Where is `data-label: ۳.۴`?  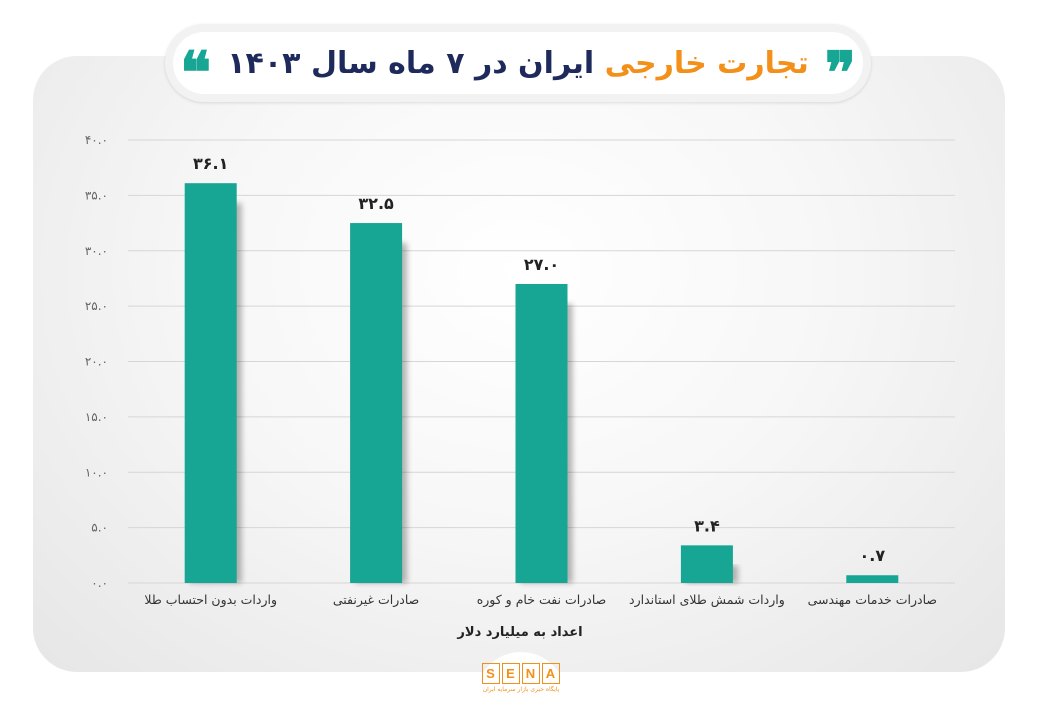 data-label: ۳.۴ is located at coordinates (707, 525).